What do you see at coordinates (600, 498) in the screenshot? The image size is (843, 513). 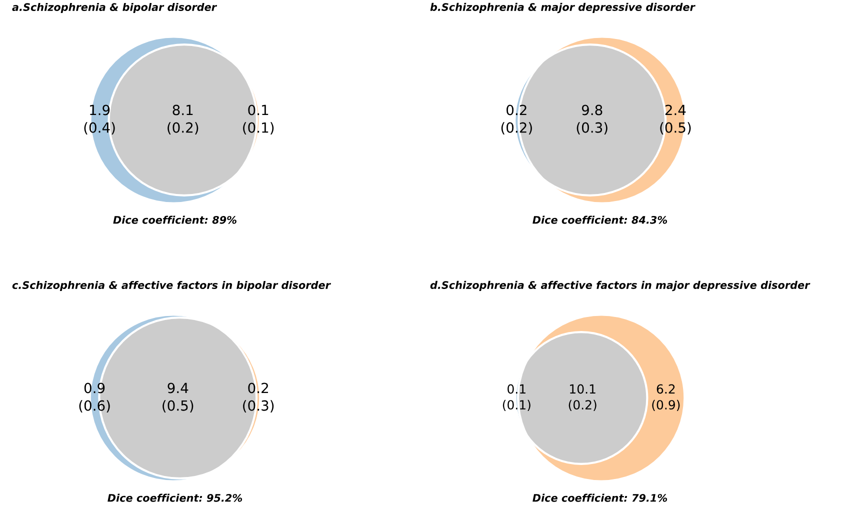 I see `text: Dice coefficient: 79.1%` at bounding box center [600, 498].